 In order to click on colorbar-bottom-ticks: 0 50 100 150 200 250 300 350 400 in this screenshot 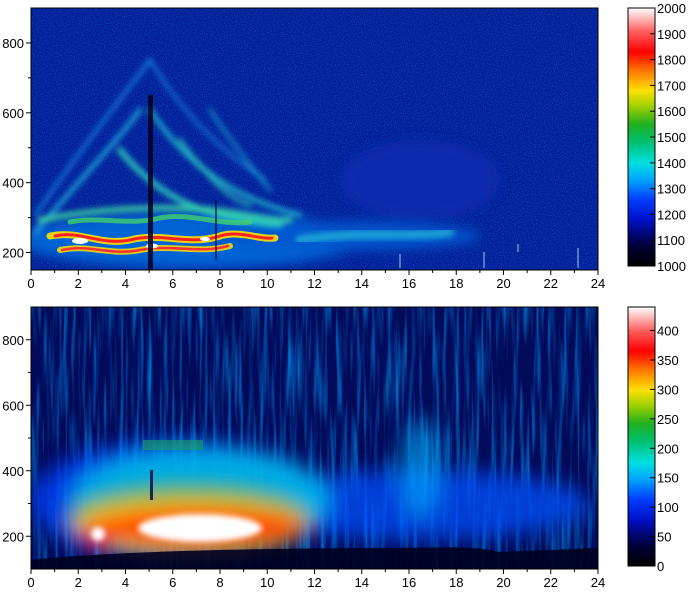, I will do `click(664, 449)`.